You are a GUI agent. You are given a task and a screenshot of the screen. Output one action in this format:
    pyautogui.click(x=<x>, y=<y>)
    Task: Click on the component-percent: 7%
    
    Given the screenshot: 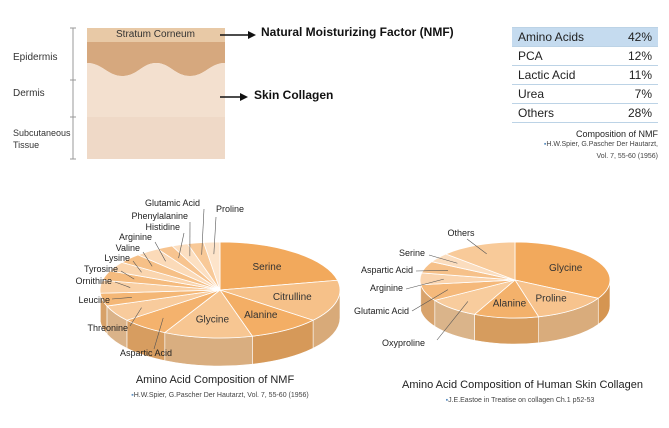 What is the action you would take?
    pyautogui.click(x=634, y=94)
    